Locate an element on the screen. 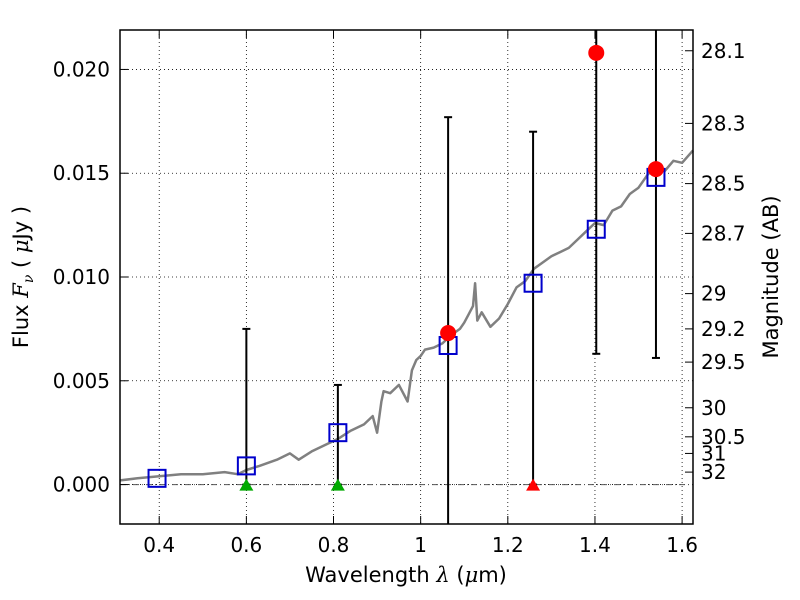  x-axis-label-text: Wavelength is located at coordinates (370, 575).